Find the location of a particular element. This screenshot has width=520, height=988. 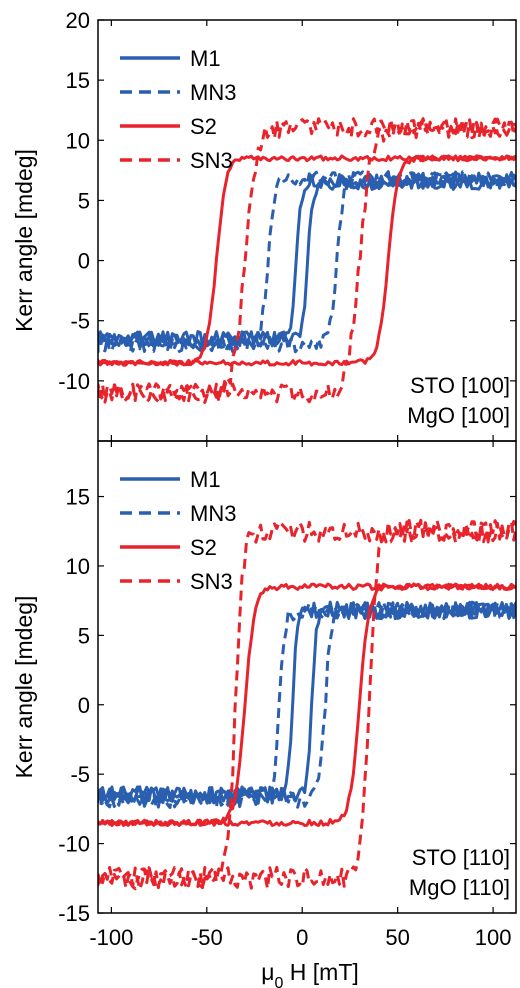

x-tick-label: 100 is located at coordinates (493, 937).